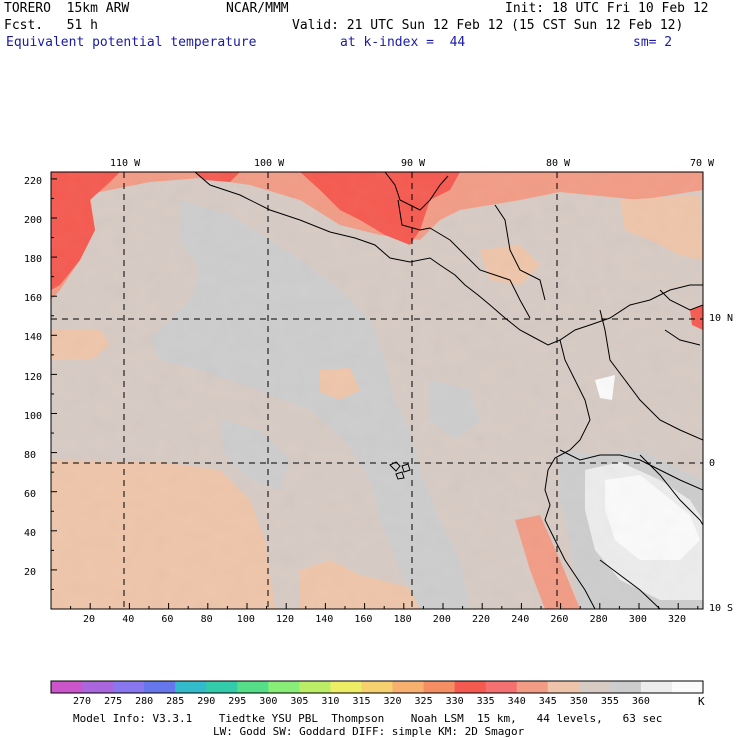 The width and height of the screenshot is (740, 740). What do you see at coordinates (33, 260) in the screenshot?
I see `left-tick-label: 180` at bounding box center [33, 260].